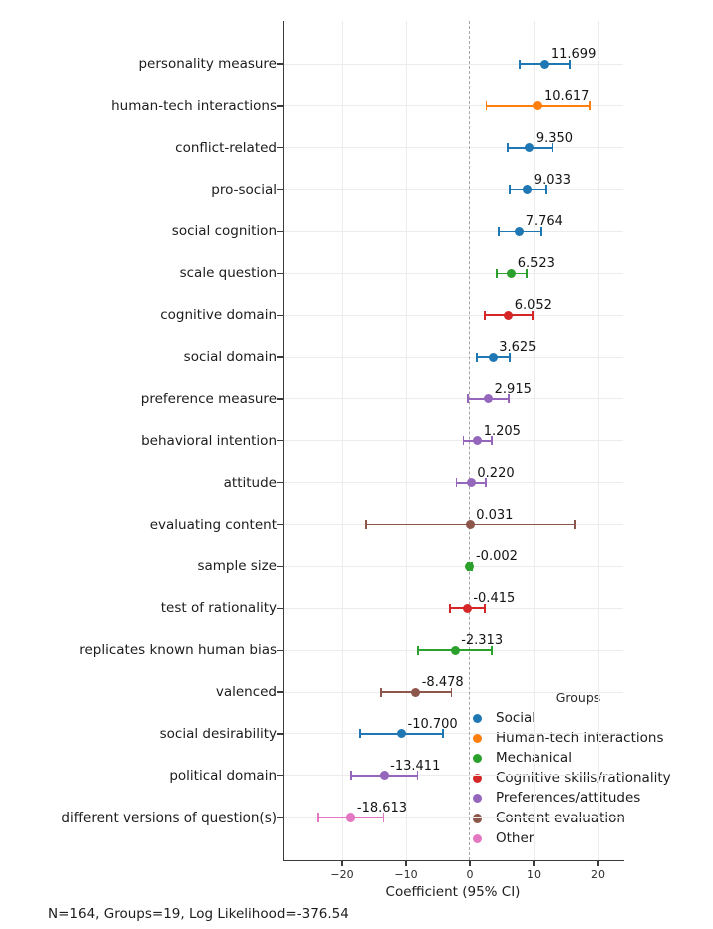 This screenshot has height=929, width=713. What do you see at coordinates (495, 515) in the screenshot?
I see `value-label: 0.031` at bounding box center [495, 515].